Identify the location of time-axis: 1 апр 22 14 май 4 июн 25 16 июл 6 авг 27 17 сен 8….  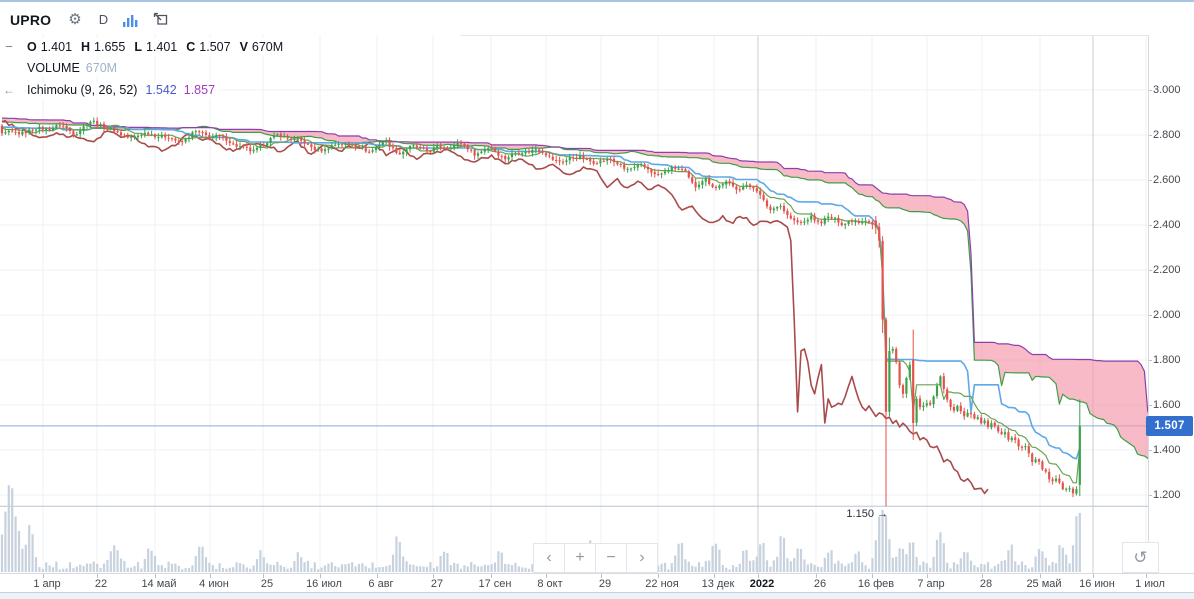
(597, 583).